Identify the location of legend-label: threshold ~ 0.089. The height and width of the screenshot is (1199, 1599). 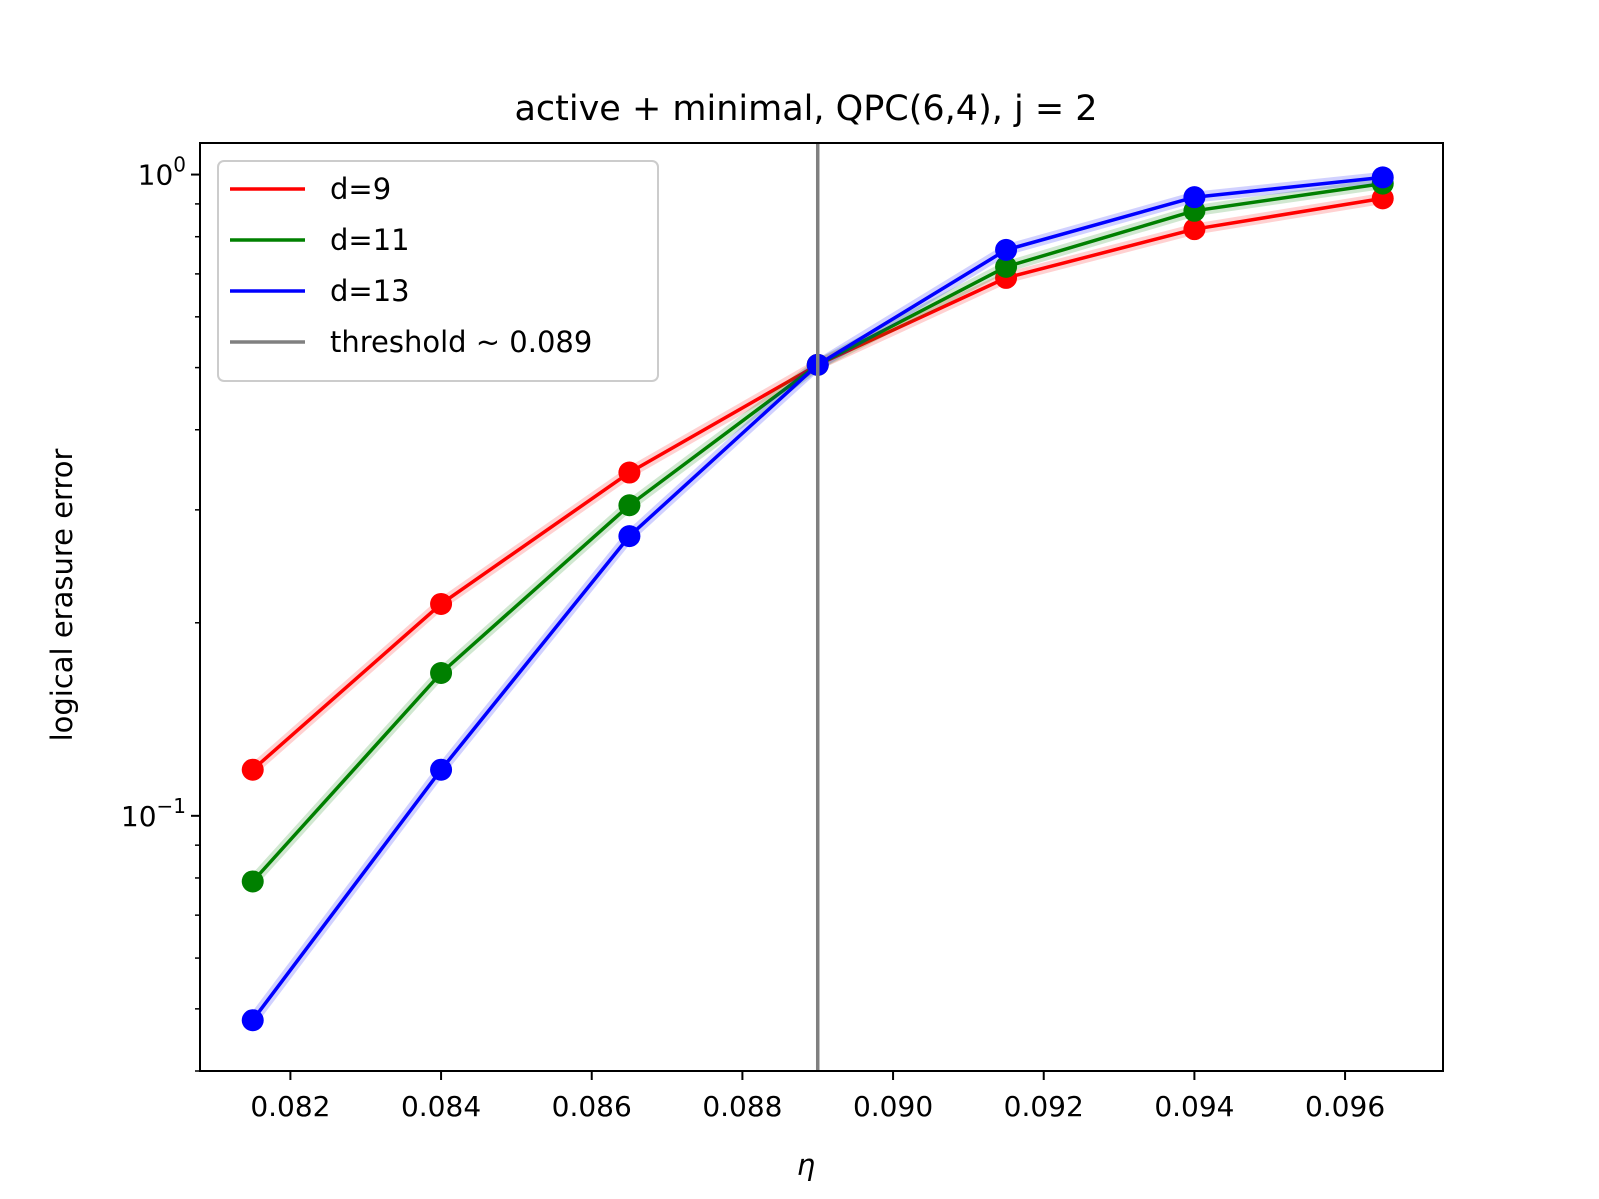
(461, 342).